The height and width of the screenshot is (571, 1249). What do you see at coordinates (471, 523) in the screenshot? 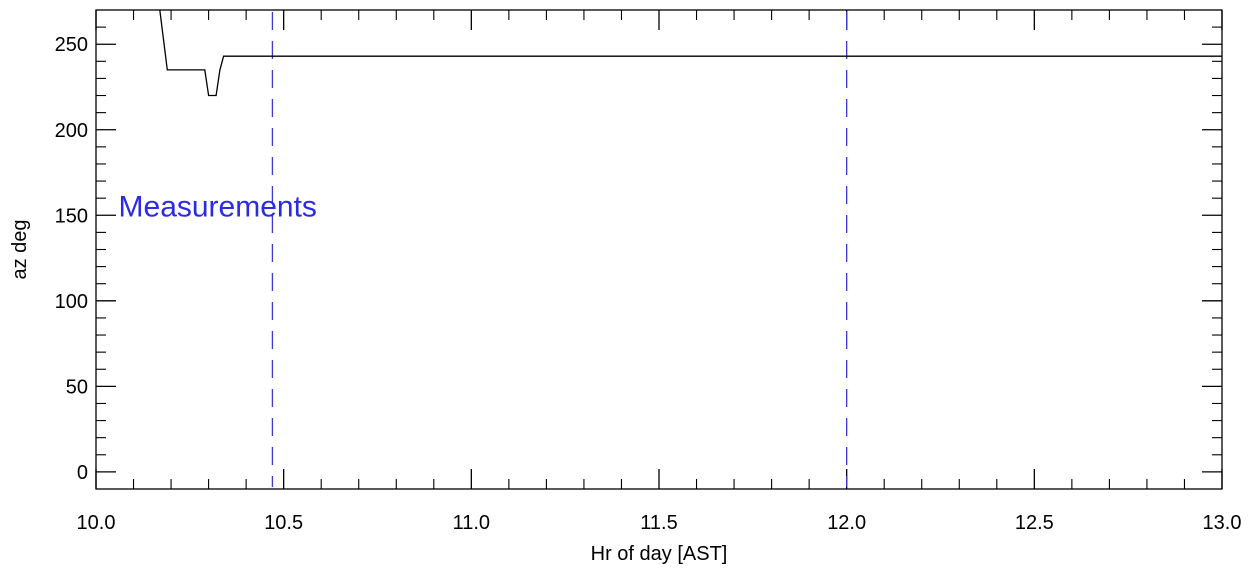
I see `x-tick-label: 11.0` at bounding box center [471, 523].